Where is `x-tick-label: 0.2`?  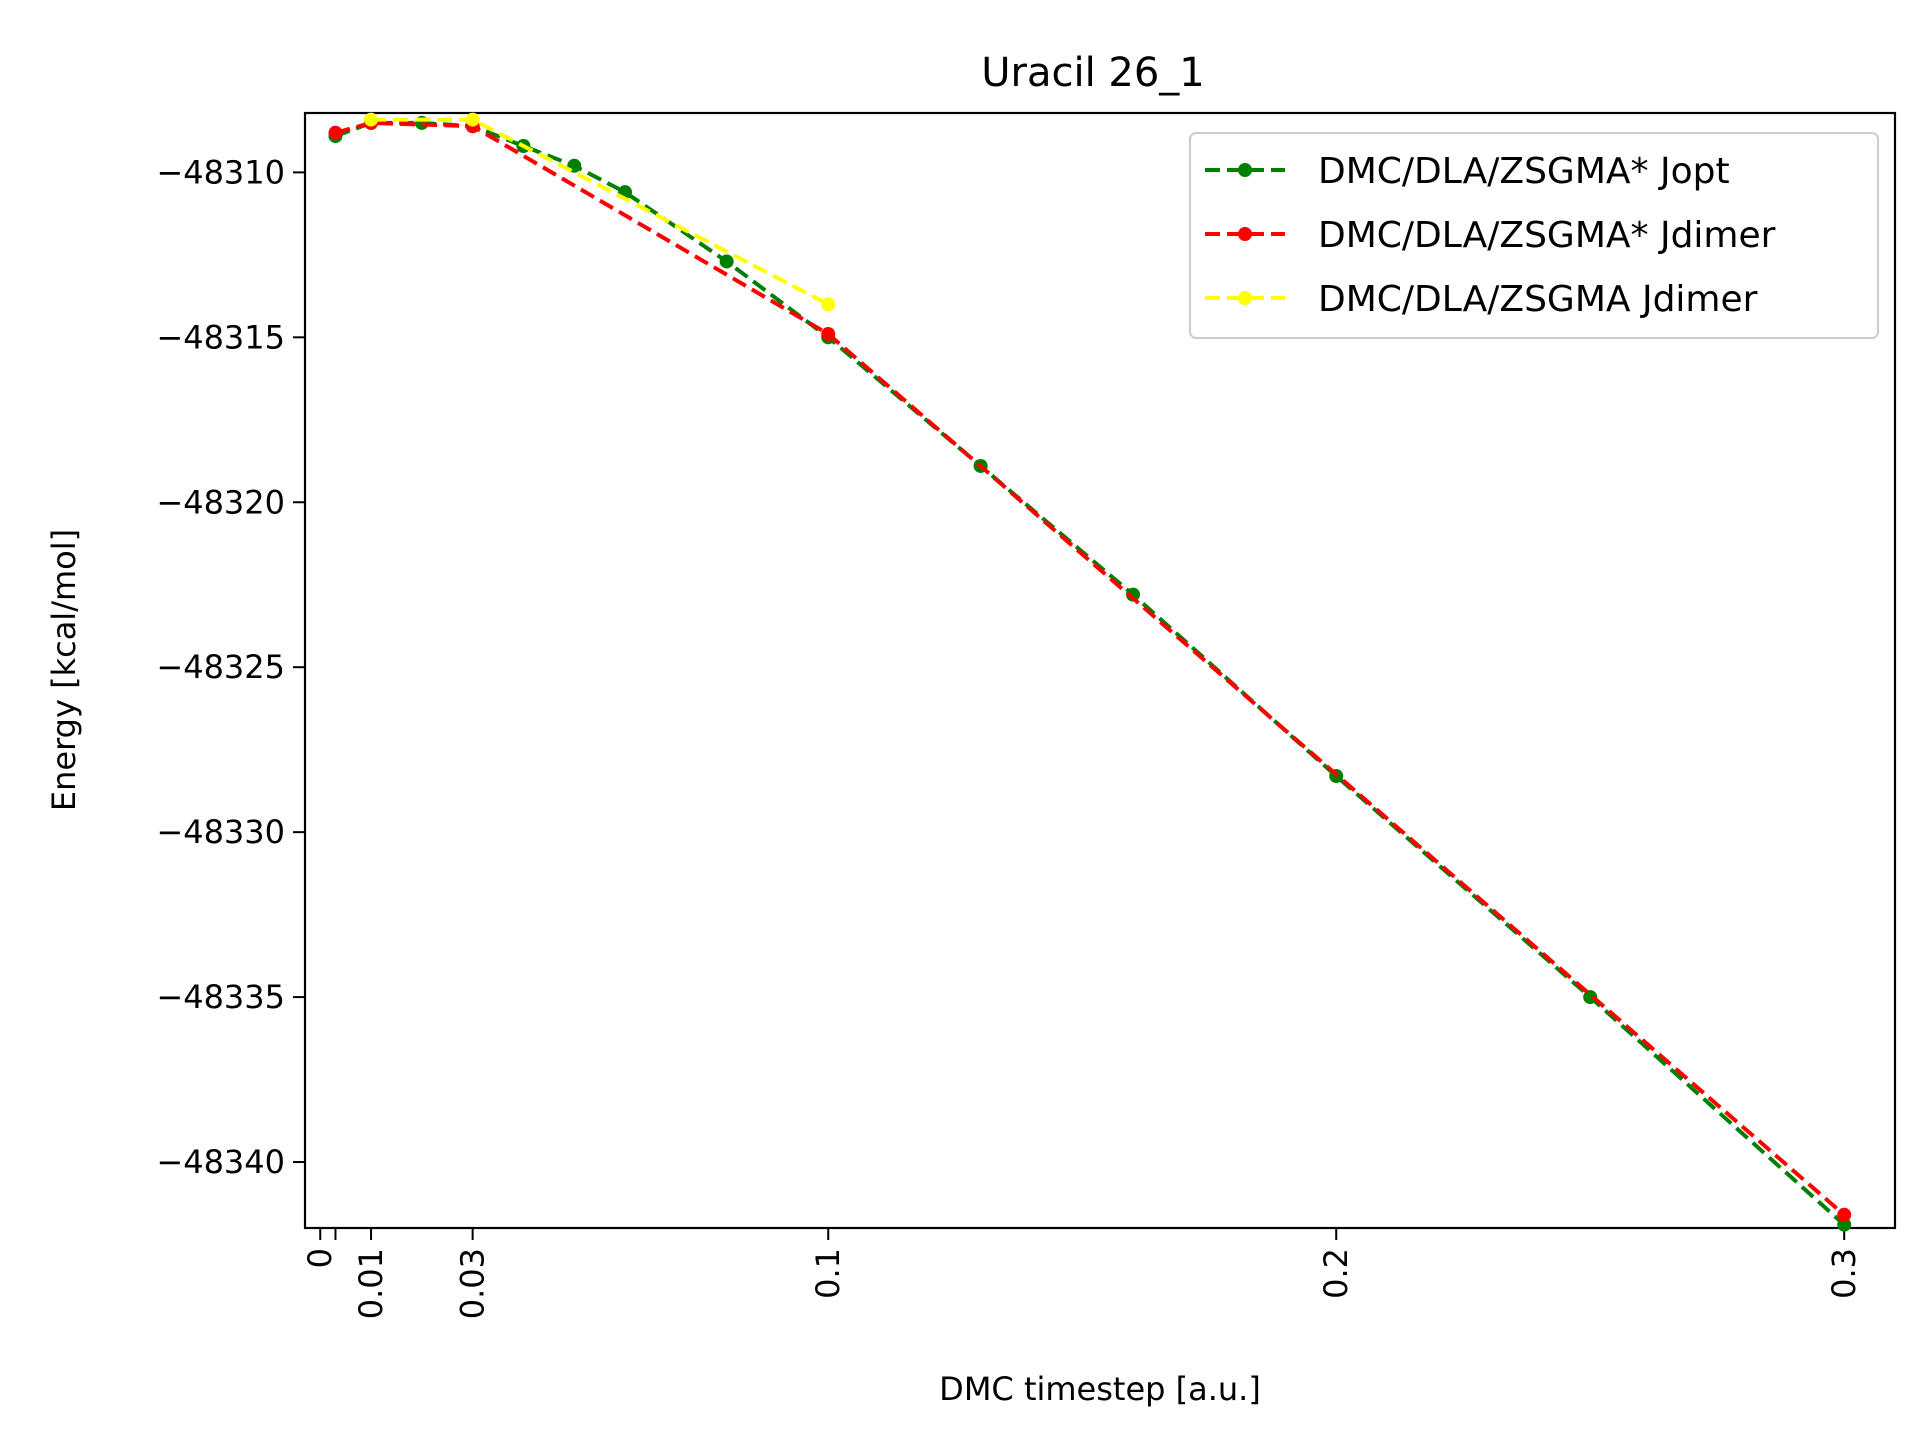
x-tick-label: 0.2 is located at coordinates (1336, 1273).